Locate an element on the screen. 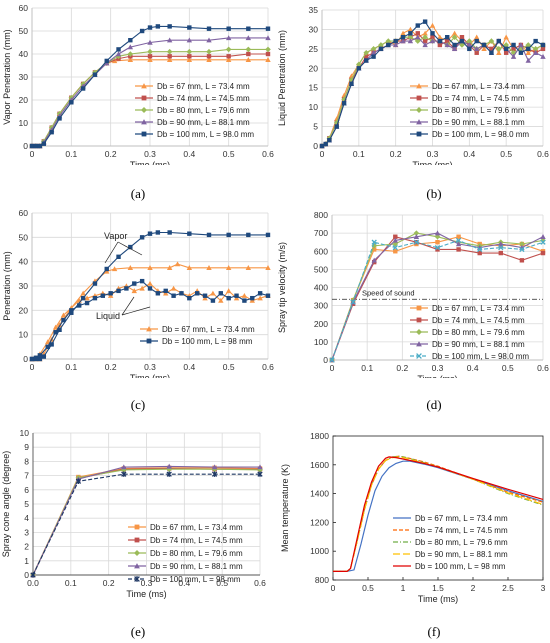  y-tick-label: 600 is located at coordinates (321, 251).